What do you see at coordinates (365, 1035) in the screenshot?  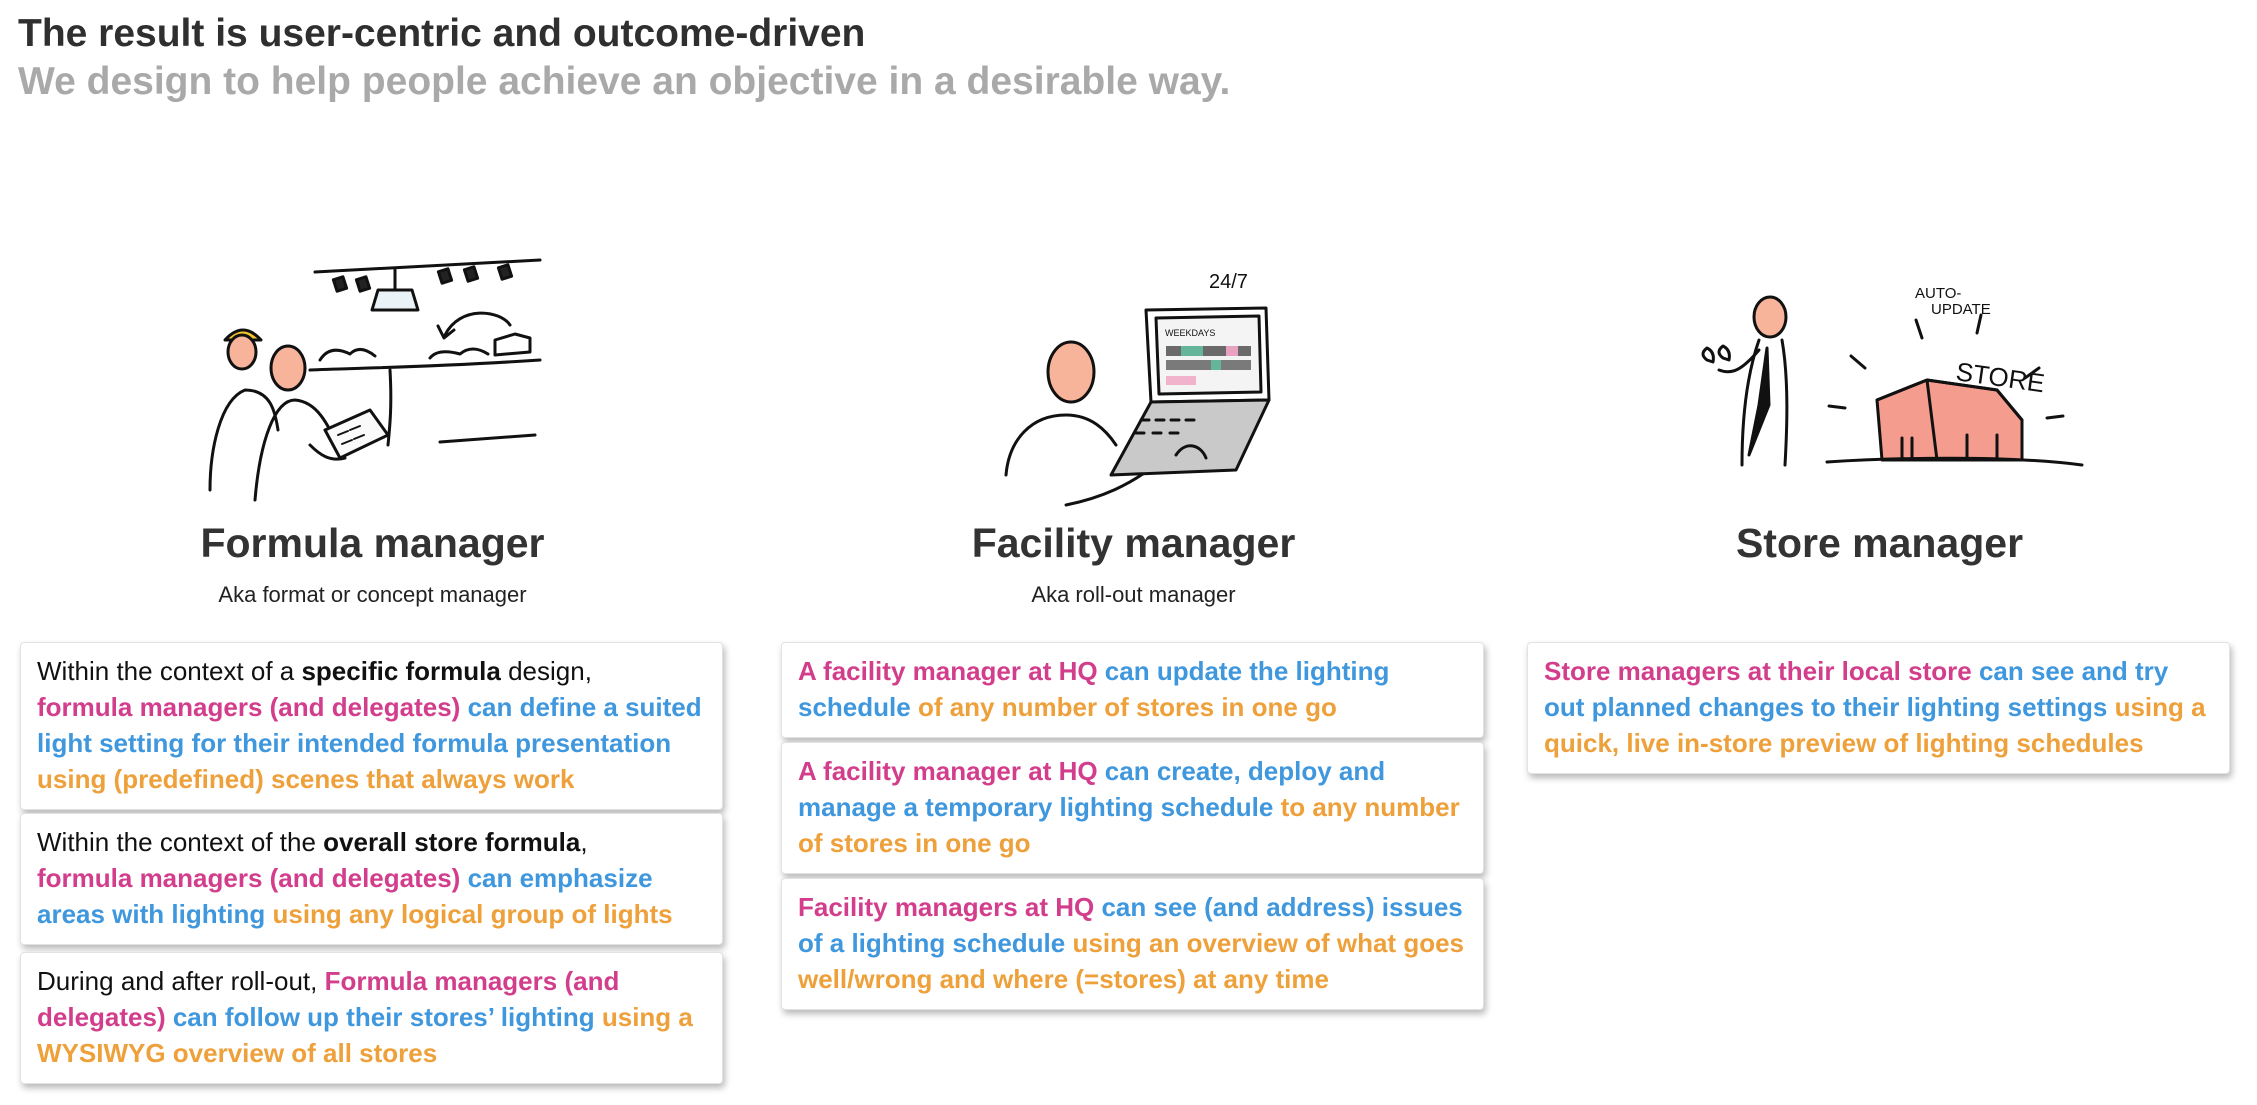 I see `story-how: using a WYSIWYG overview of all stores` at bounding box center [365, 1035].